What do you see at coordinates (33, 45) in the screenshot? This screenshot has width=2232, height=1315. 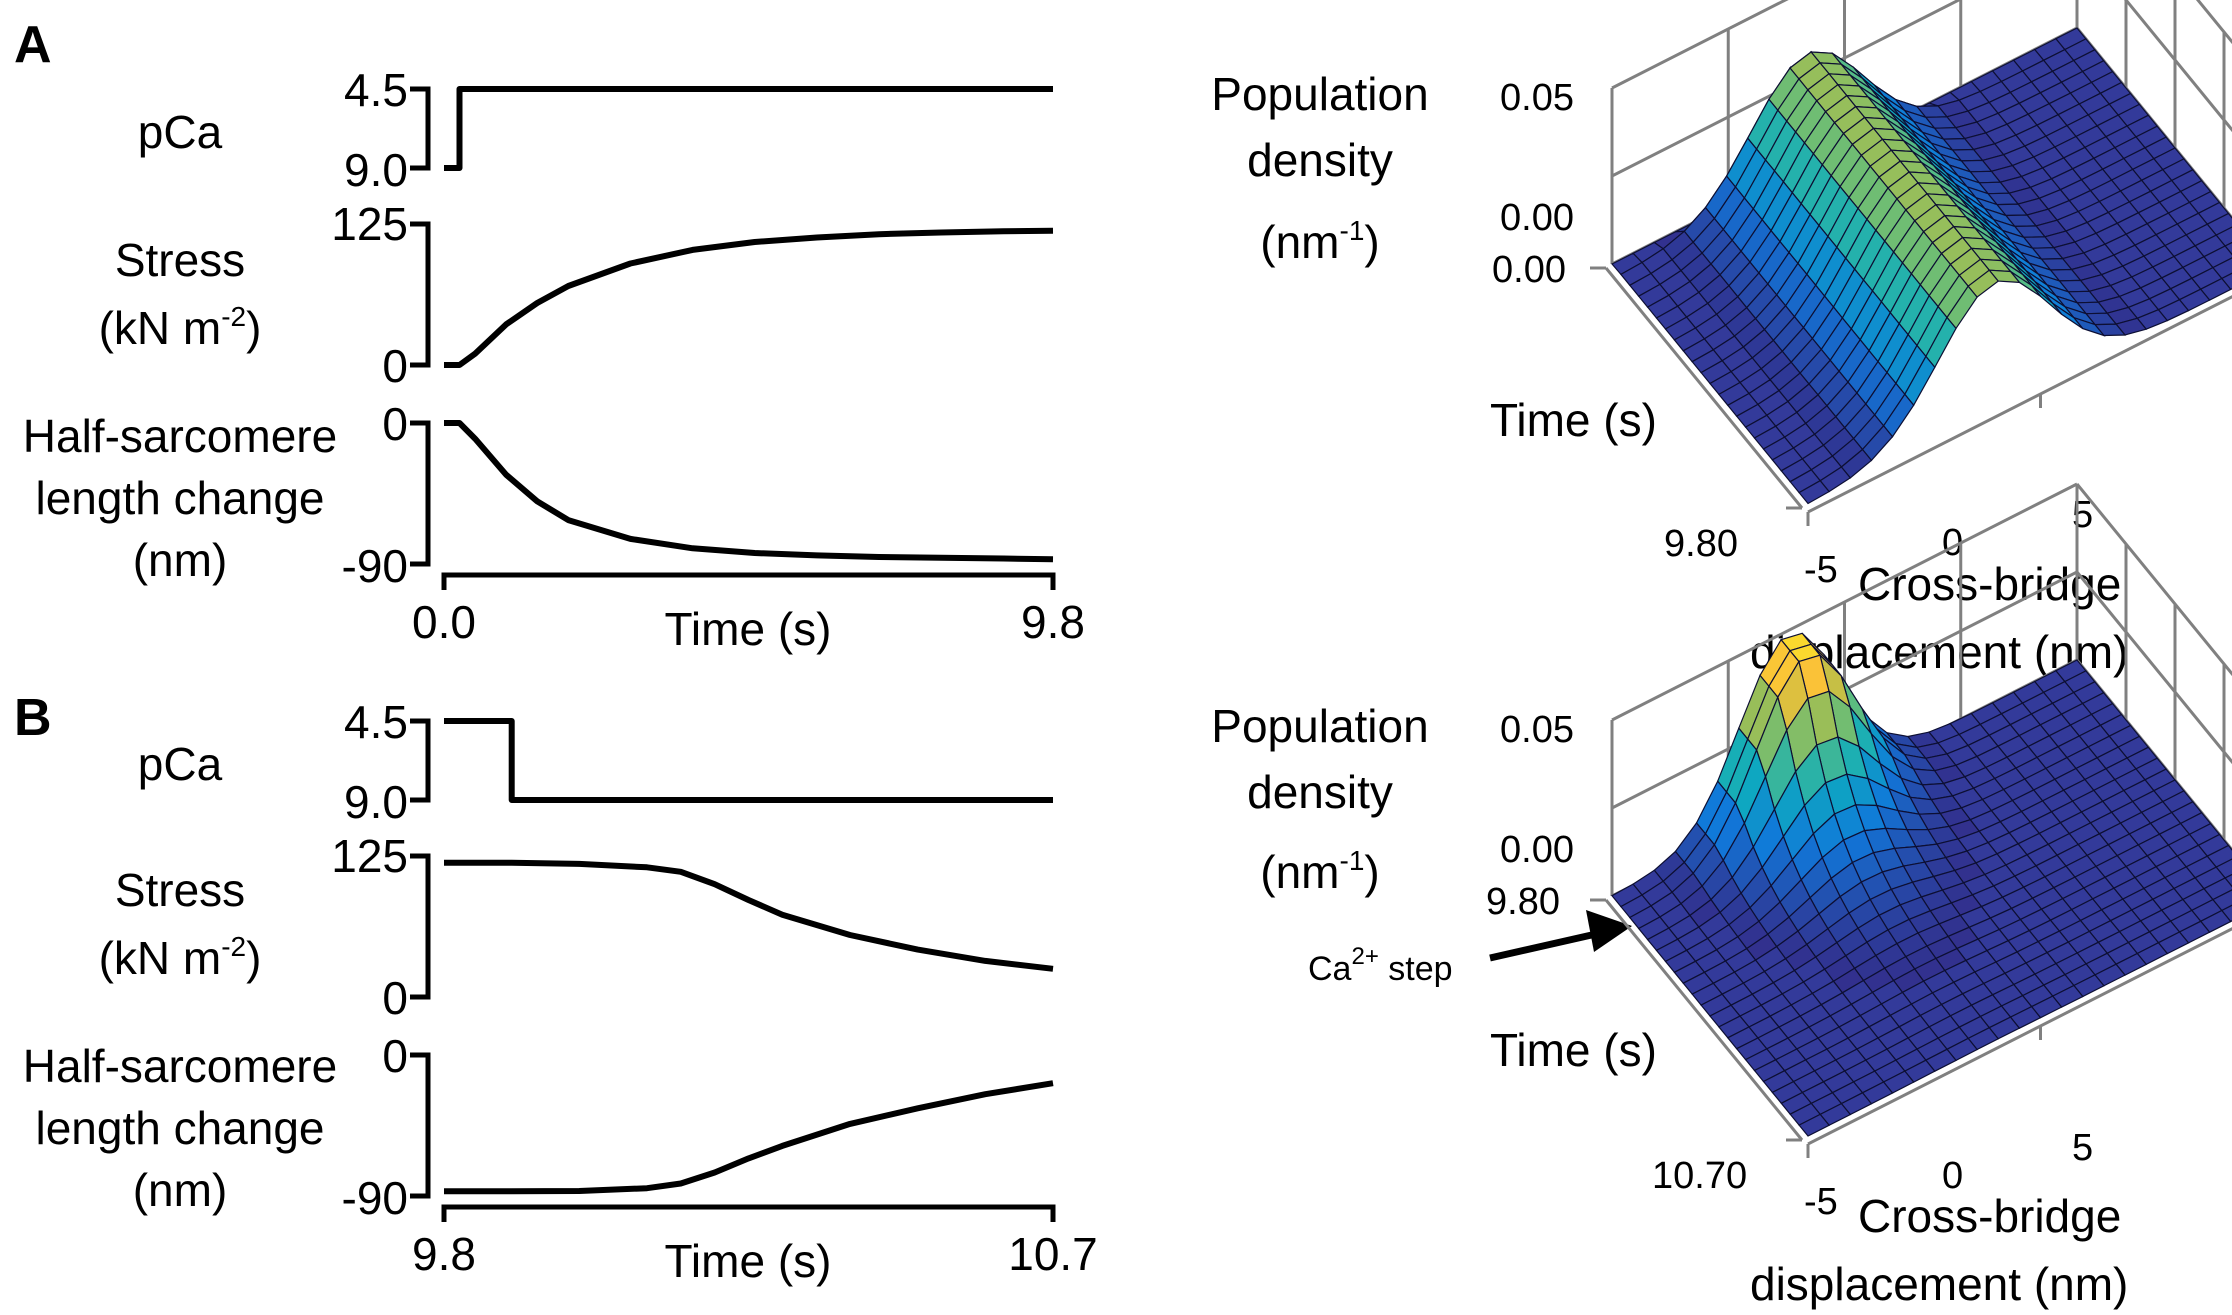 I see `panel-a-letter: A` at bounding box center [33, 45].